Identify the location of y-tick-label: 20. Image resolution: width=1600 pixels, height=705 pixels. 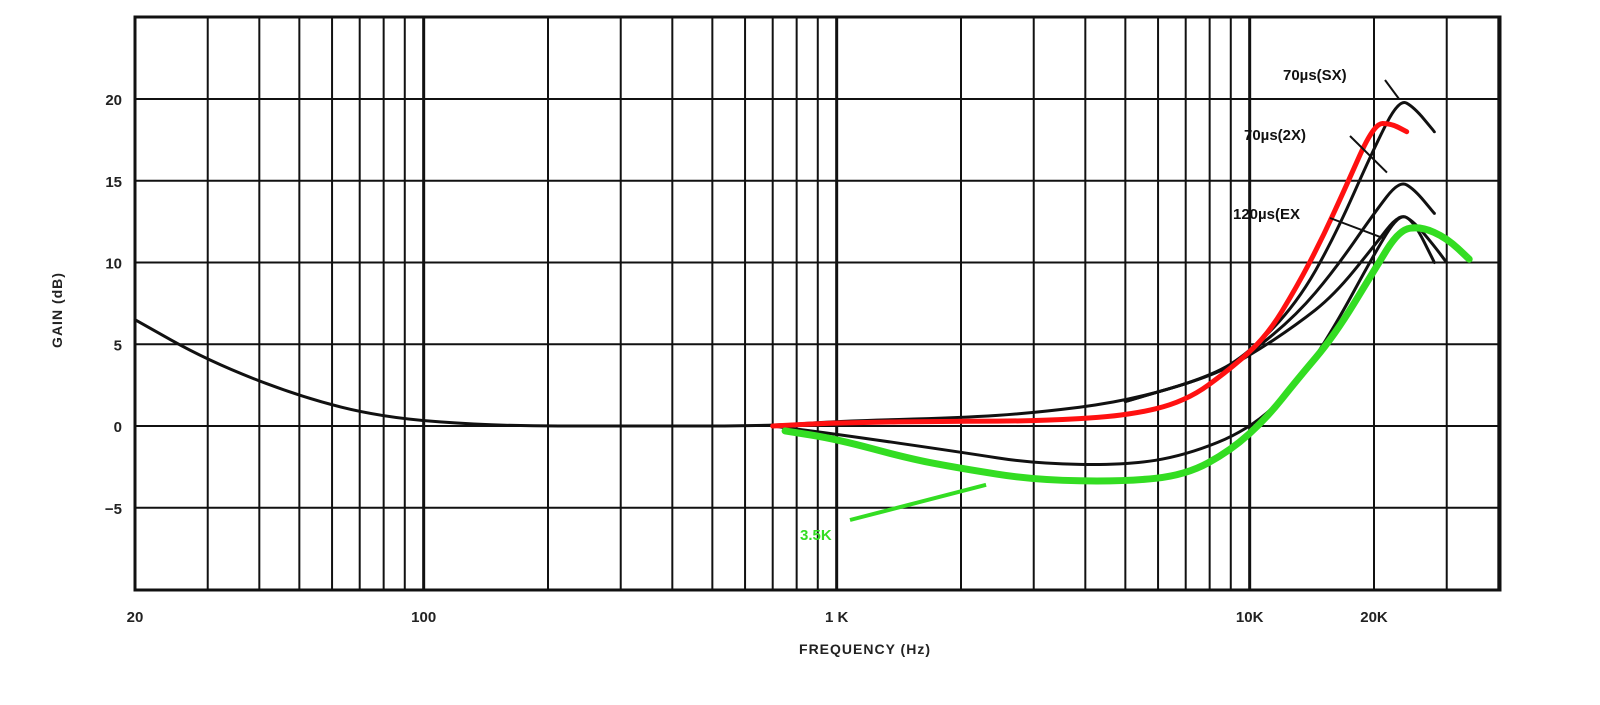
(113, 100).